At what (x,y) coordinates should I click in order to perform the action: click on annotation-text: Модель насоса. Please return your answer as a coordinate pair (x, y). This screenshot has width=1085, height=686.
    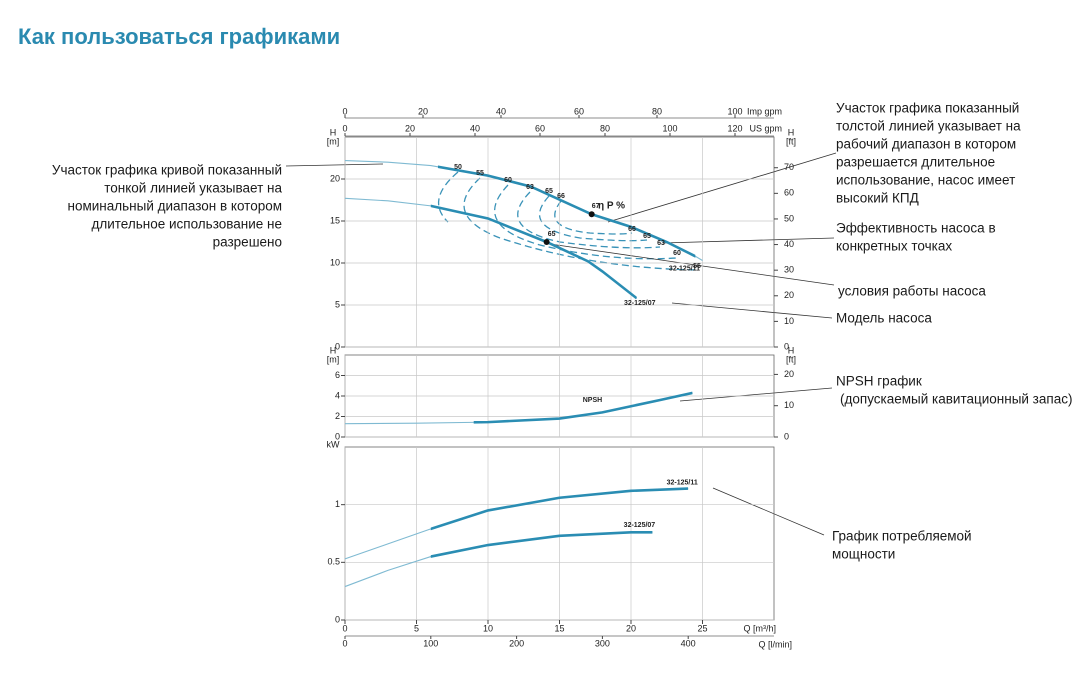
    Looking at the image, I should click on (884, 318).